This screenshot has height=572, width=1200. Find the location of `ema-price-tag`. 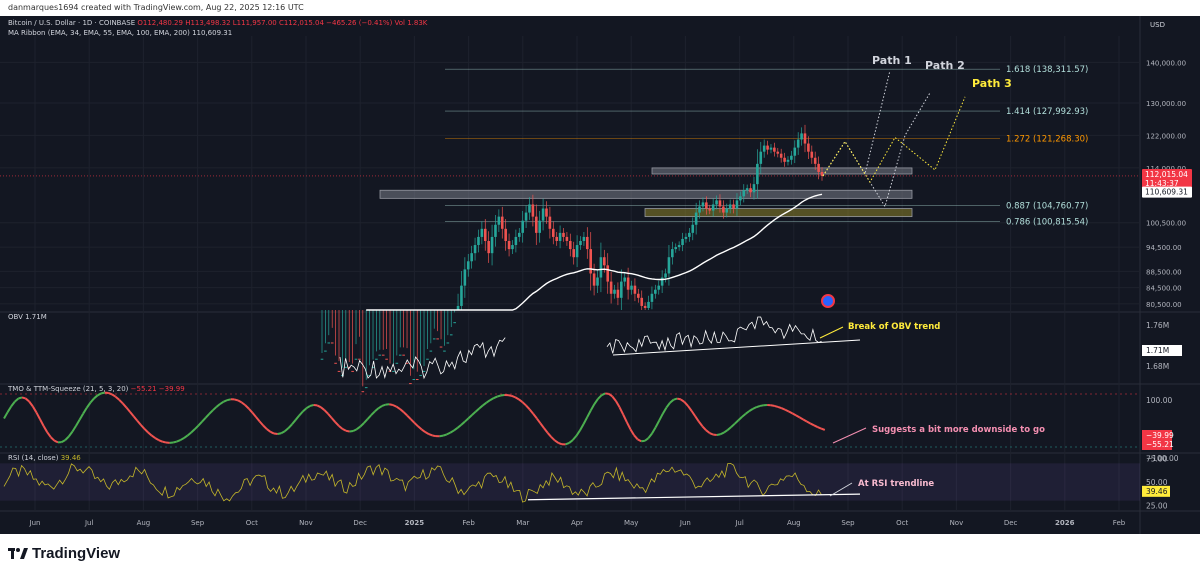

ema-price-tag is located at coordinates (1167, 192).